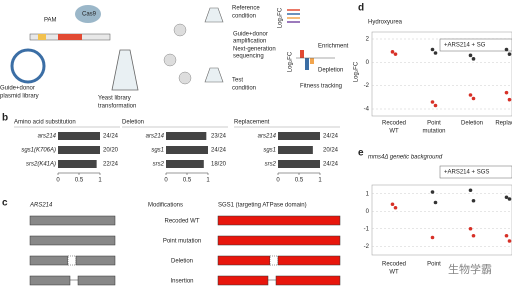  What do you see at coordinates (269, 151) in the screenshot?
I see `row-name: sgs1` at bounding box center [269, 151].